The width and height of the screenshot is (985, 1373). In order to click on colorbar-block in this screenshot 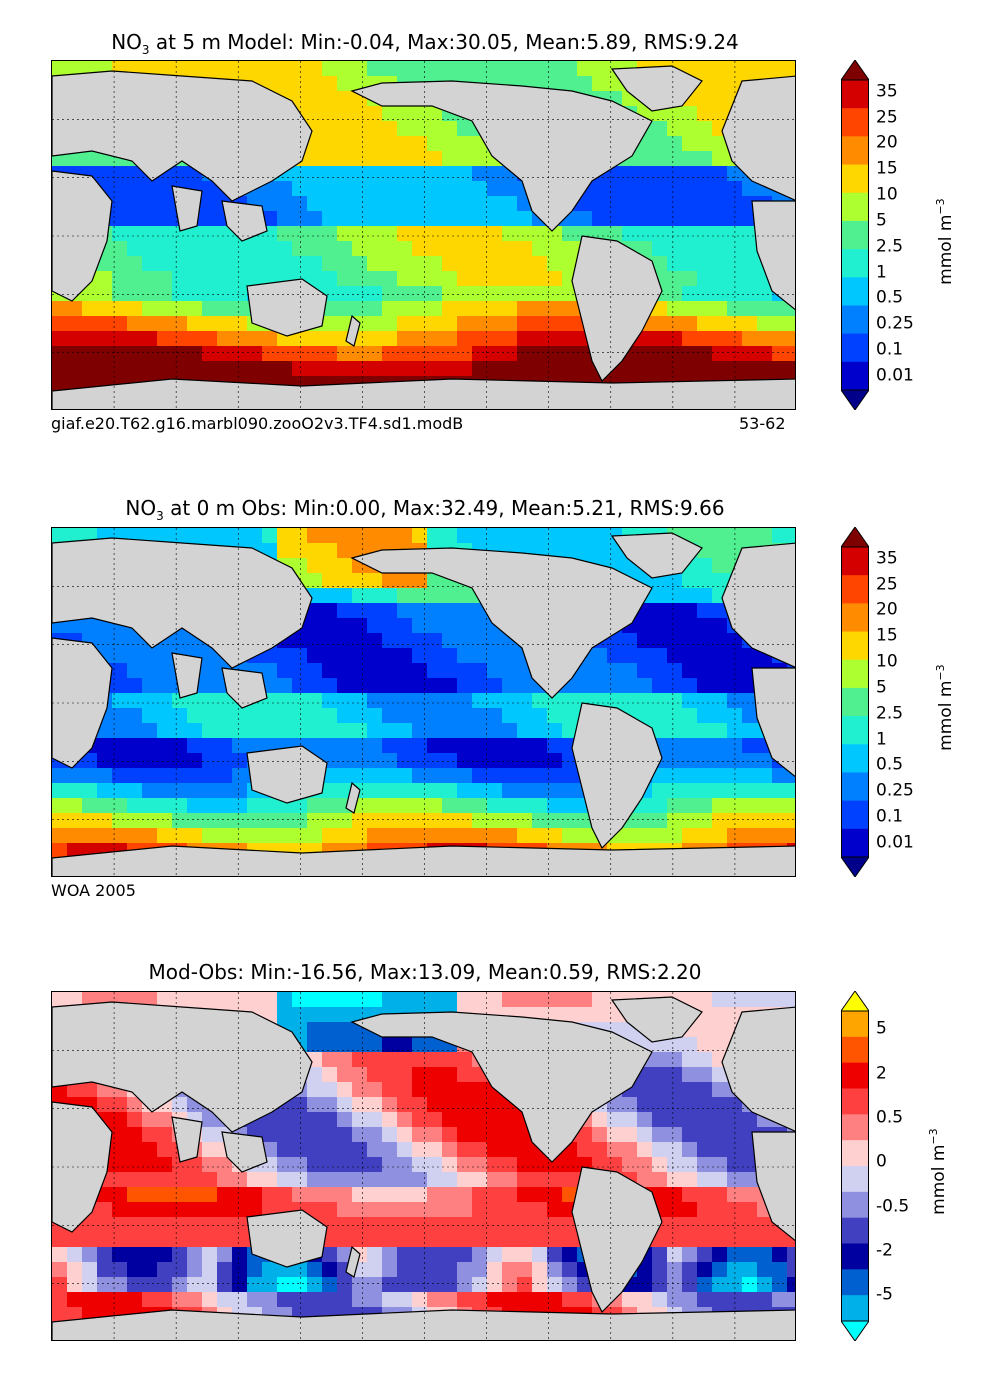, I will do `click(855, 291)`.